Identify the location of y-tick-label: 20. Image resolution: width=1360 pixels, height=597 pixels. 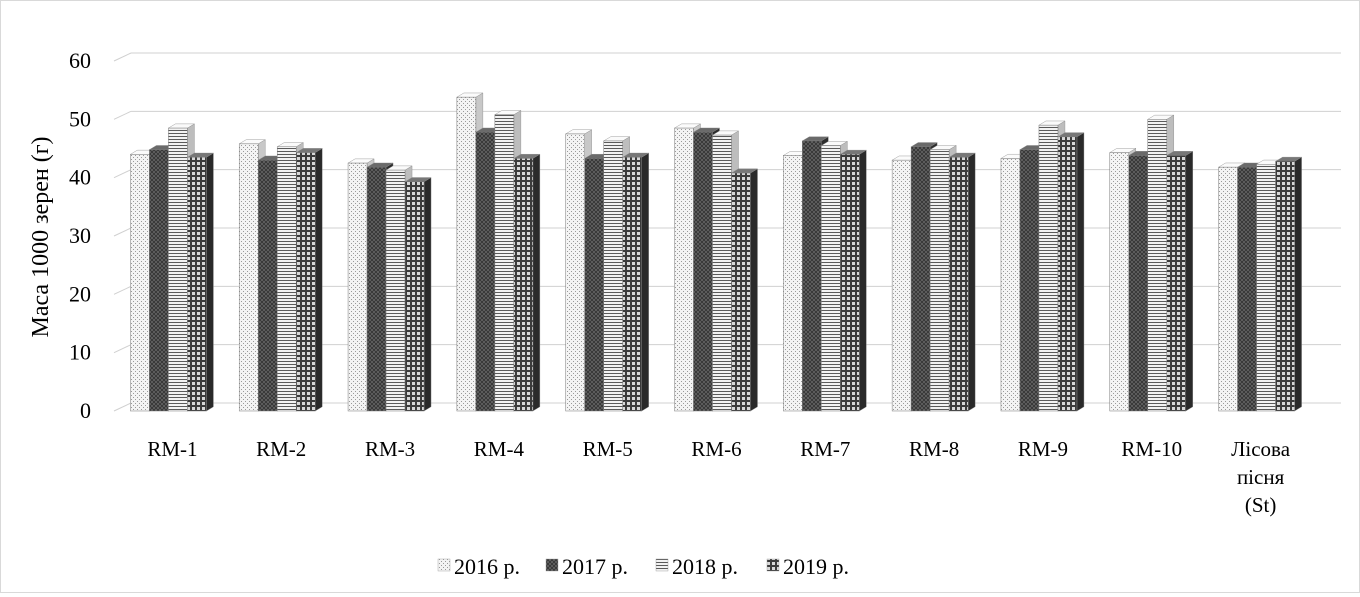
(80, 293).